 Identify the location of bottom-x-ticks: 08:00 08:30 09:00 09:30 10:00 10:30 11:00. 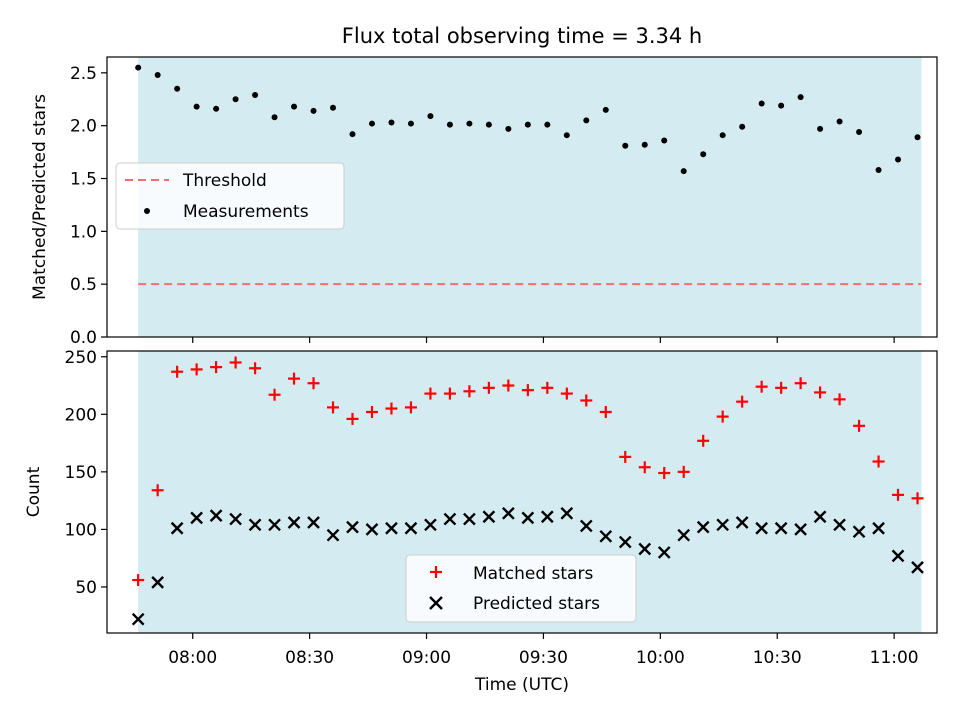
(543, 650).